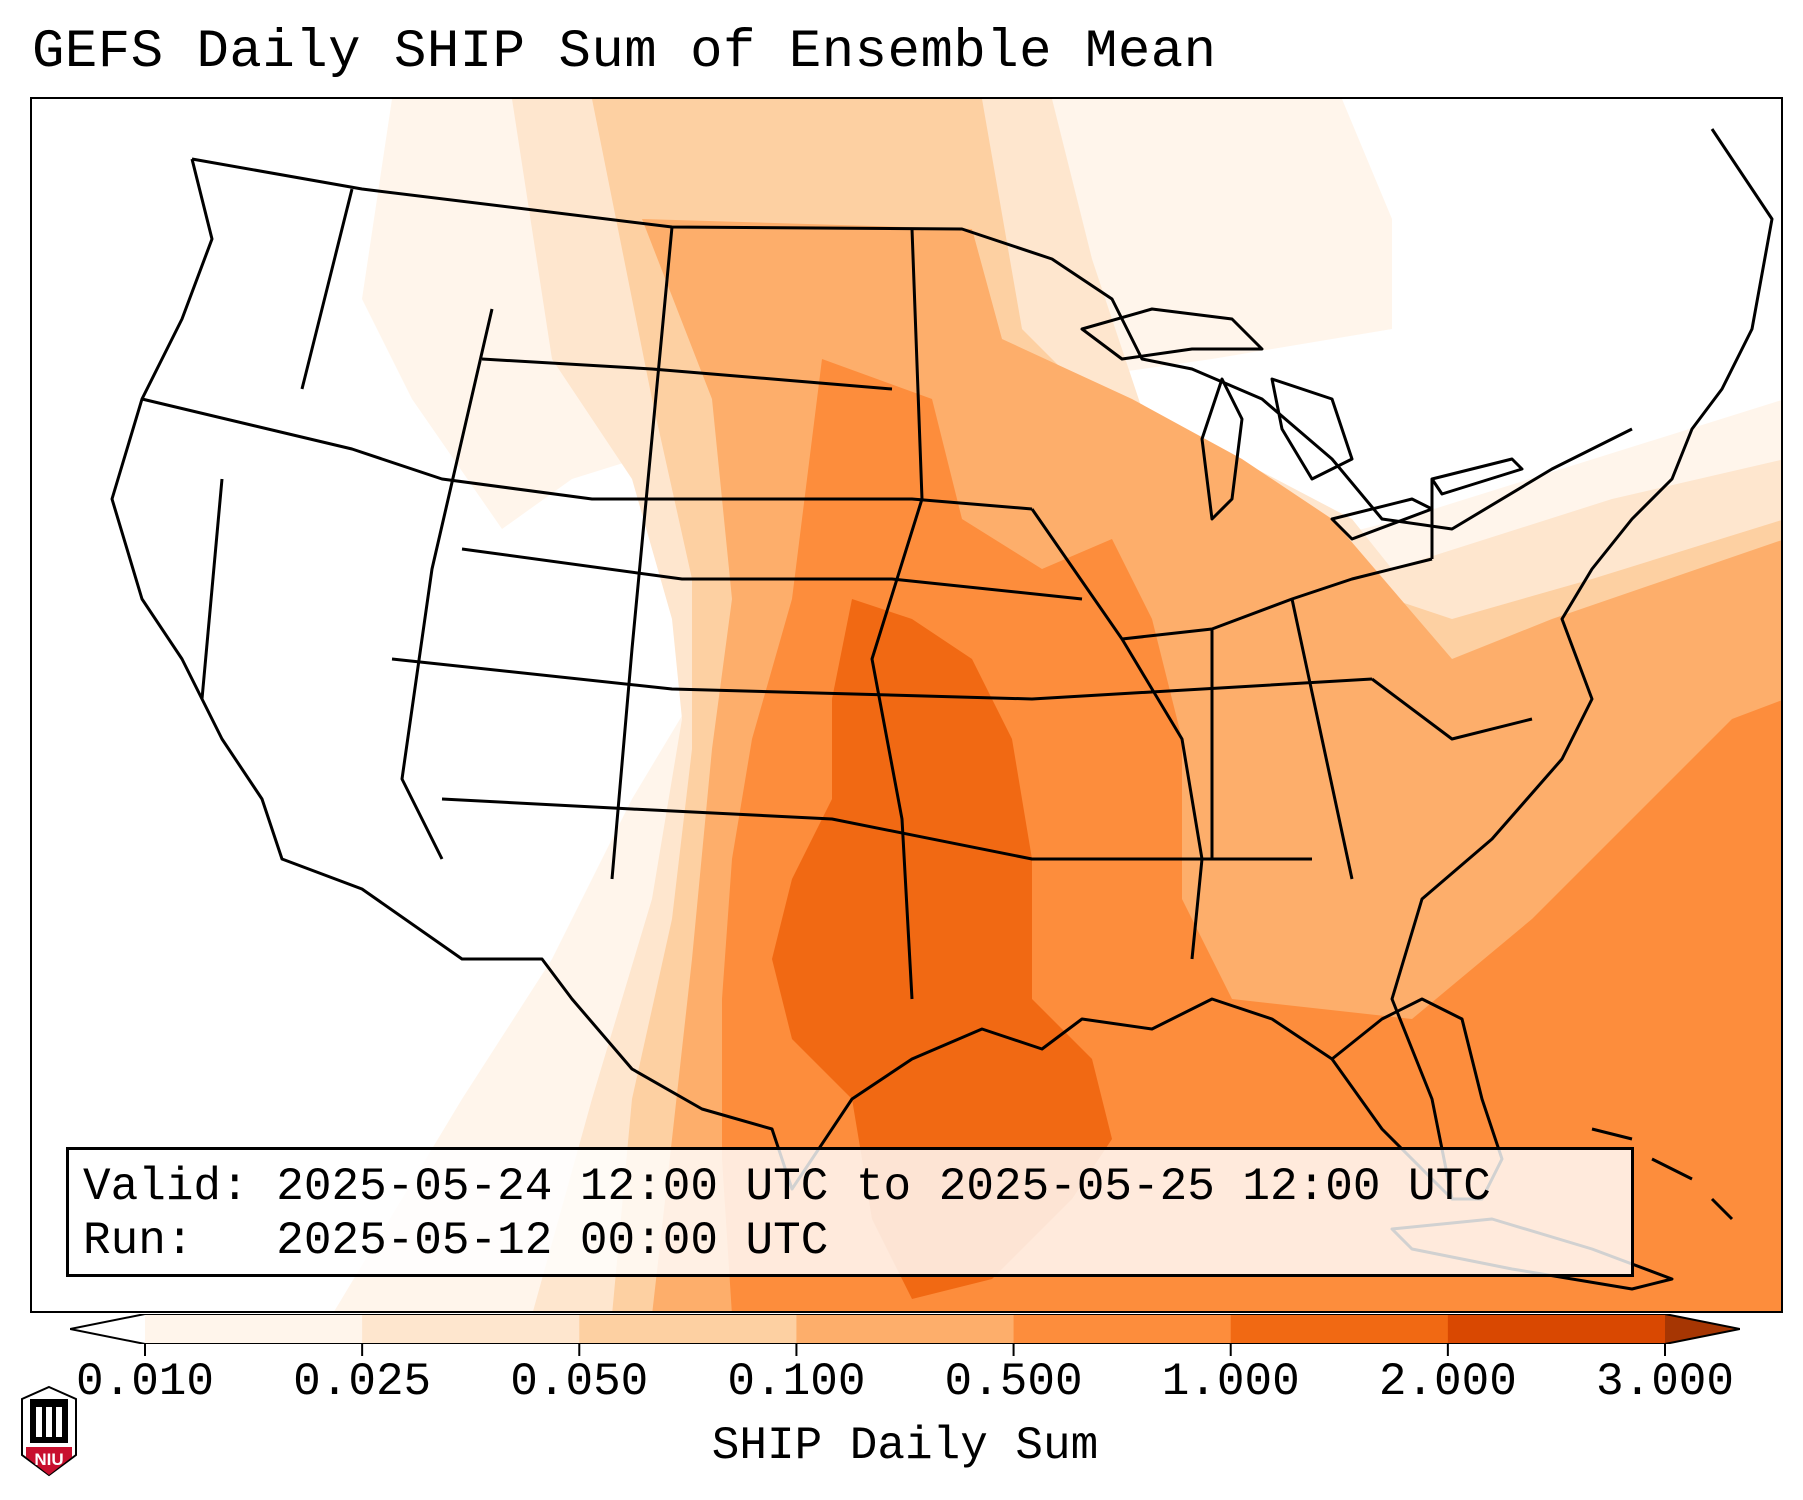  I want to click on colorbar-extend-high, so click(1702, 1329).